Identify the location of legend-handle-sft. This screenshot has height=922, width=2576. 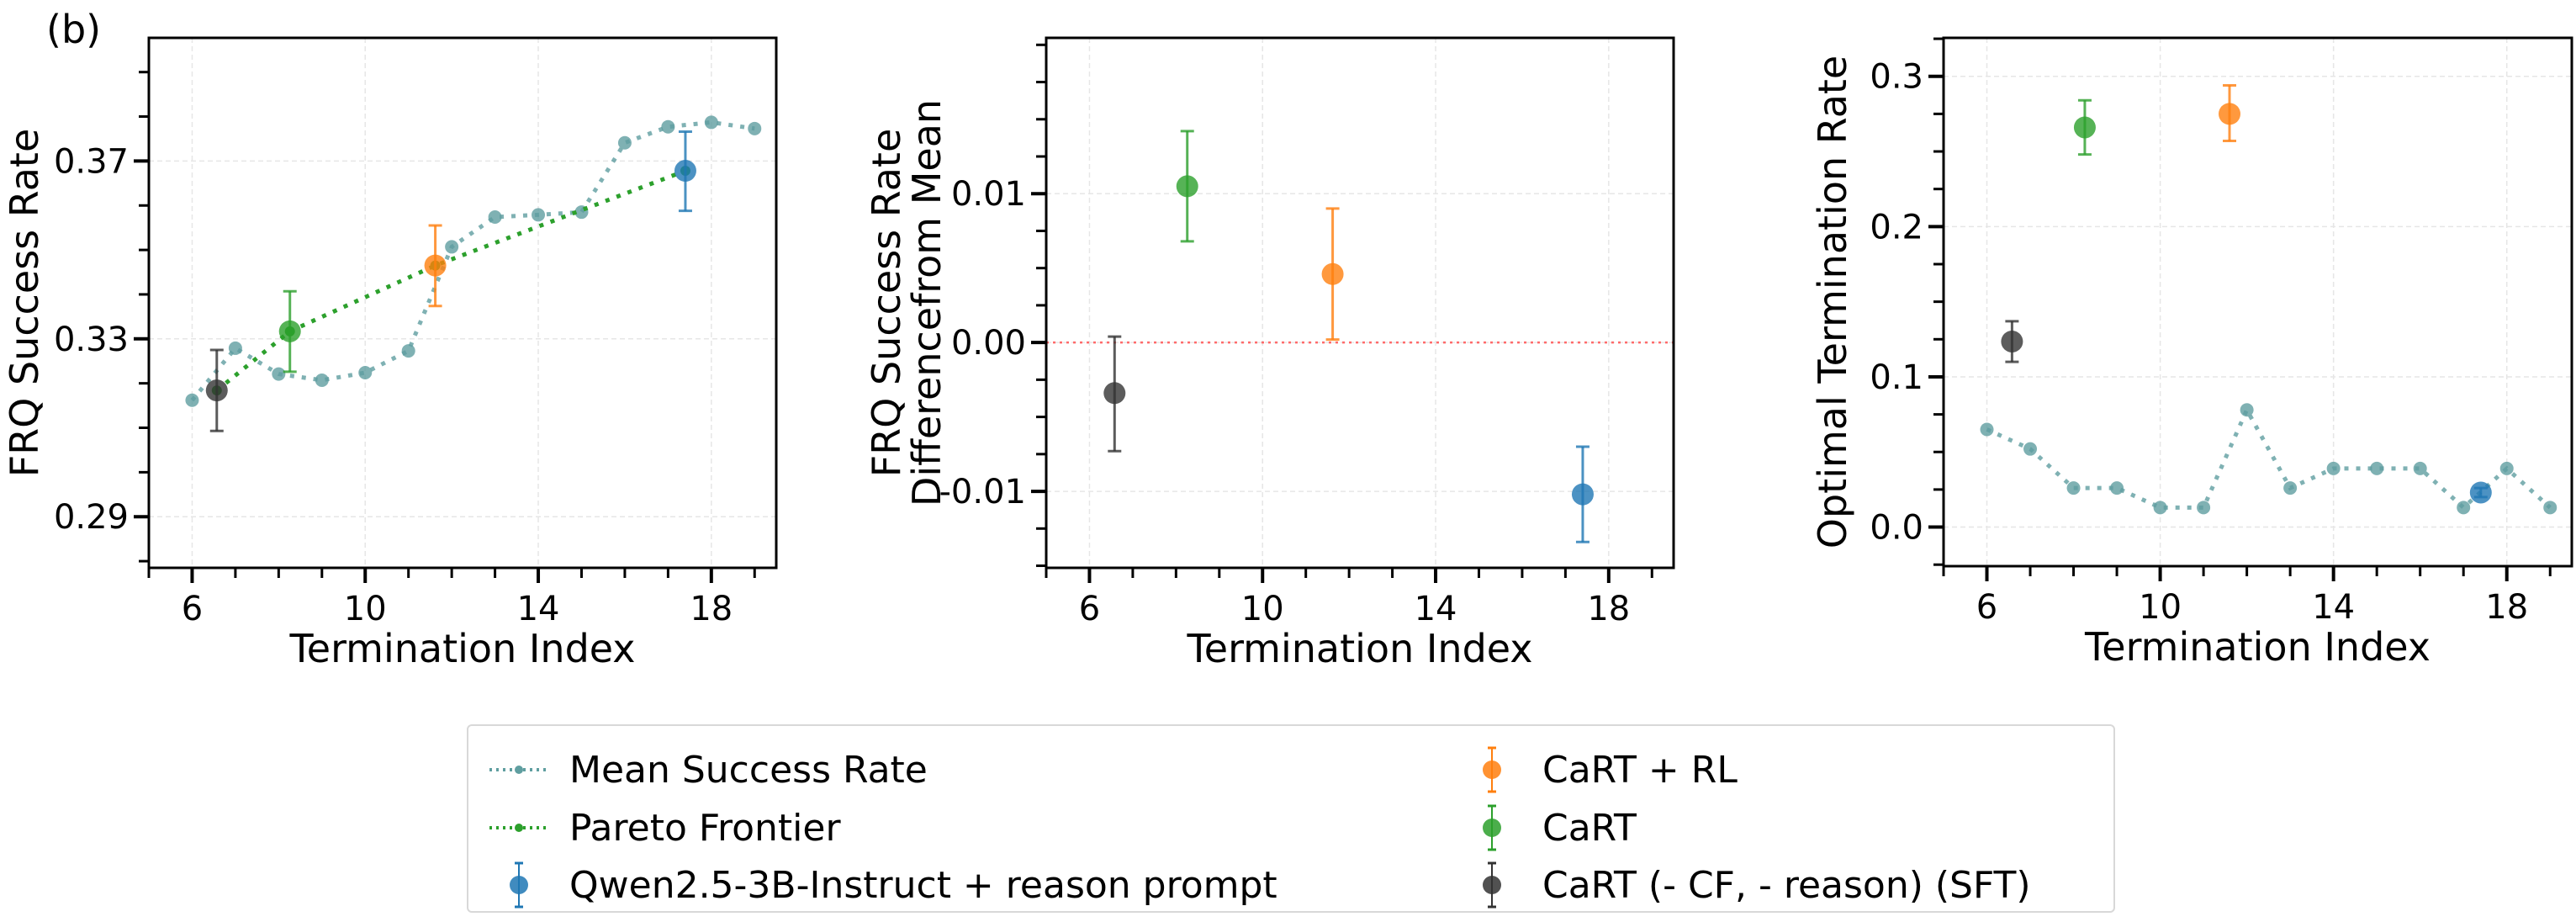
(1492, 885).